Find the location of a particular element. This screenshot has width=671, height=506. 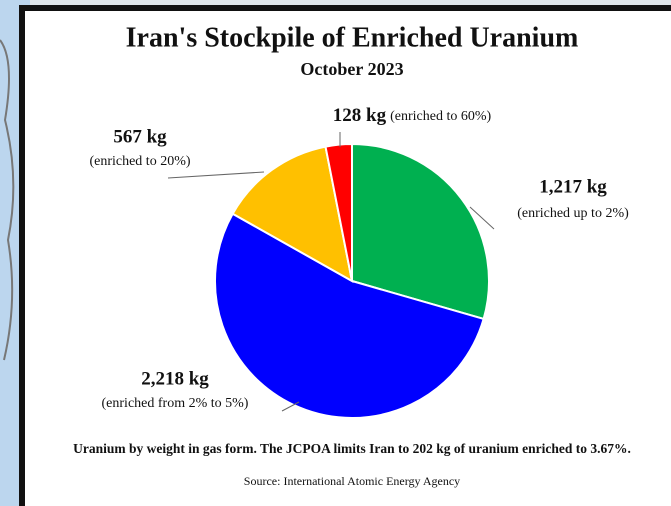

value-label: 567 kg is located at coordinates (140, 136).